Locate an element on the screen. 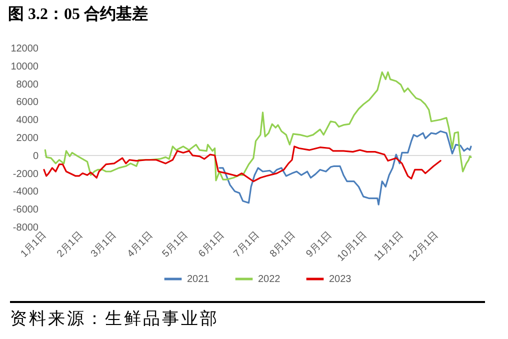 The height and width of the screenshot is (339, 508). y-tick-label: 12000 is located at coordinates (24, 49).